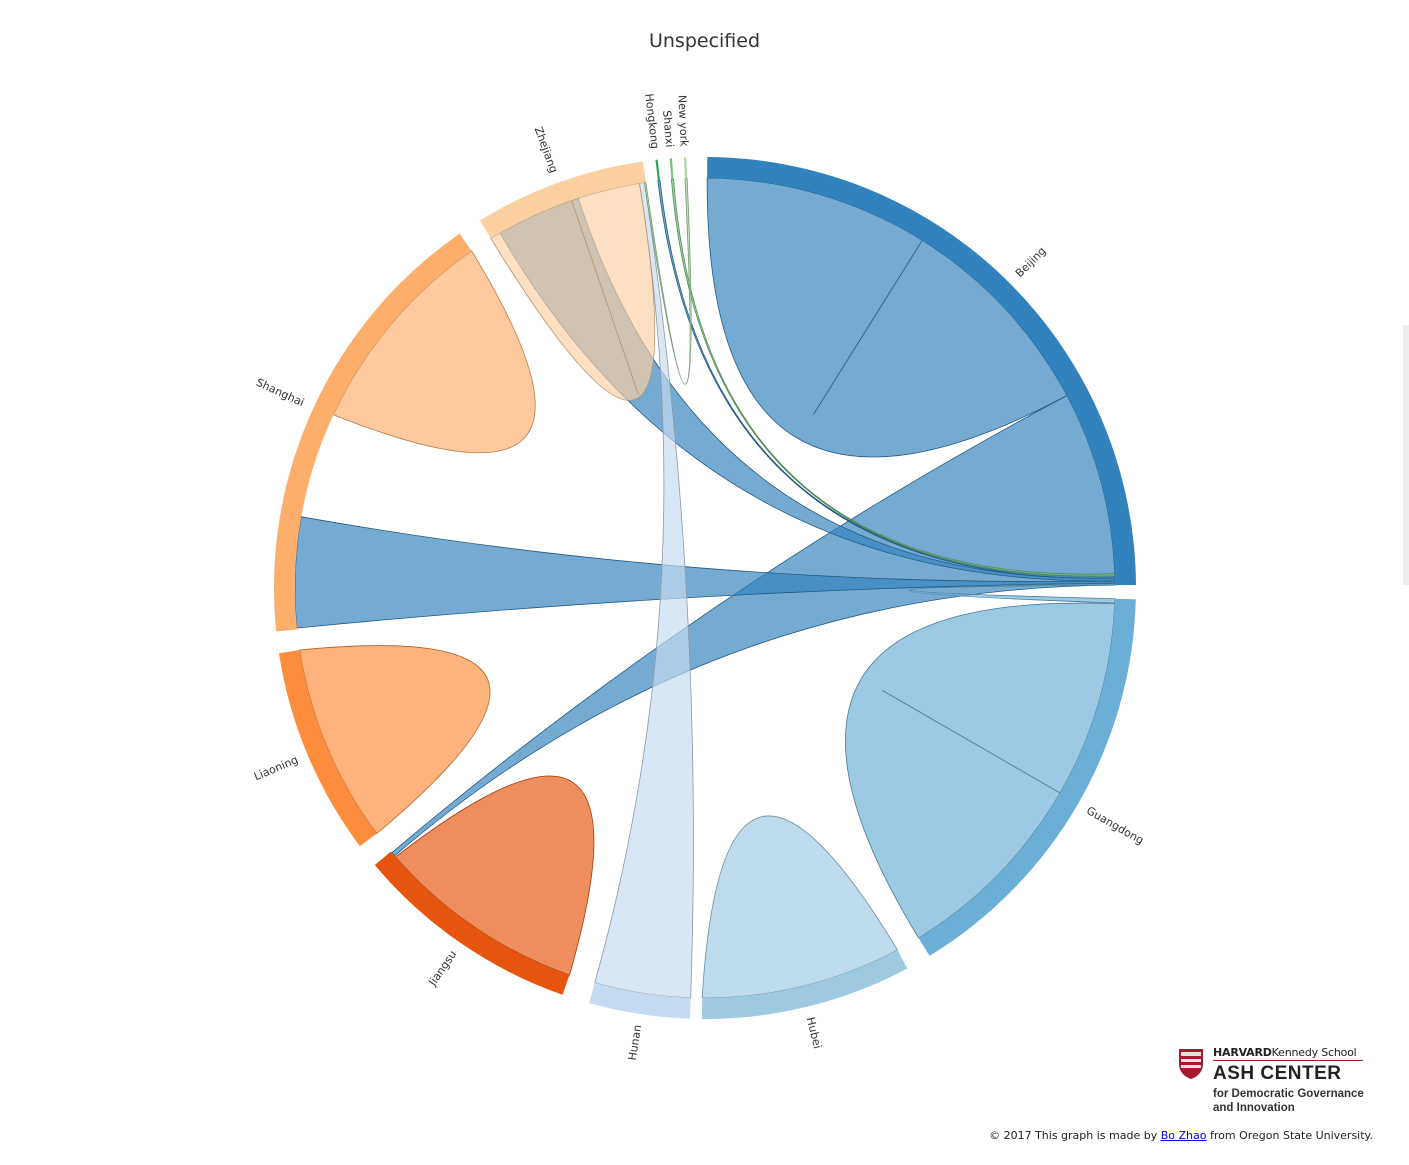 The image size is (1409, 1165). I want to click on author-link: Bo Zhao, so click(1183, 1135).